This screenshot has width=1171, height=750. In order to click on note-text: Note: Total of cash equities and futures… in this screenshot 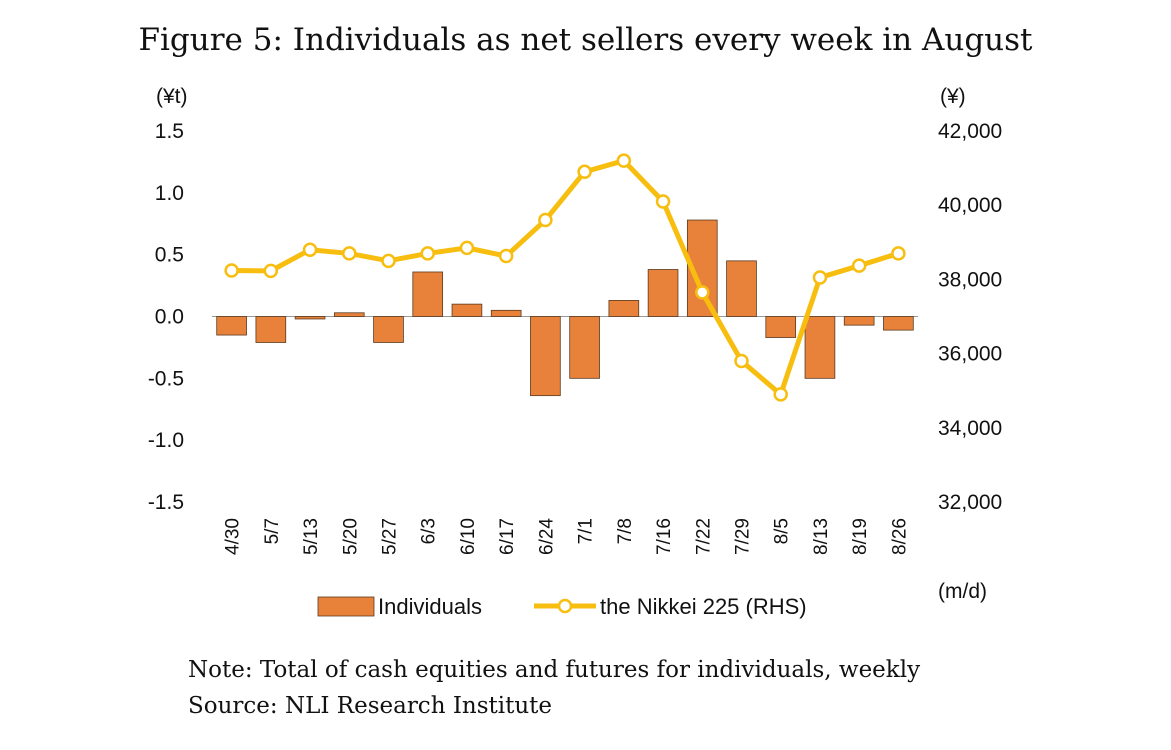, I will do `click(554, 670)`.